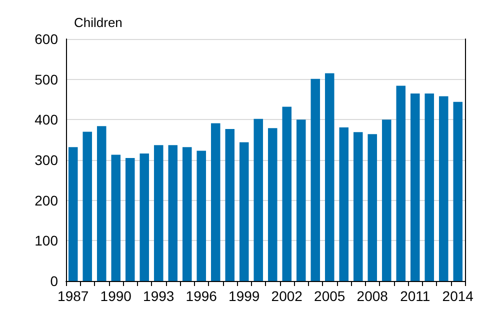 This screenshot has width=491, height=332. What do you see at coordinates (330, 296) in the screenshot?
I see `x-tick-label: 2005` at bounding box center [330, 296].